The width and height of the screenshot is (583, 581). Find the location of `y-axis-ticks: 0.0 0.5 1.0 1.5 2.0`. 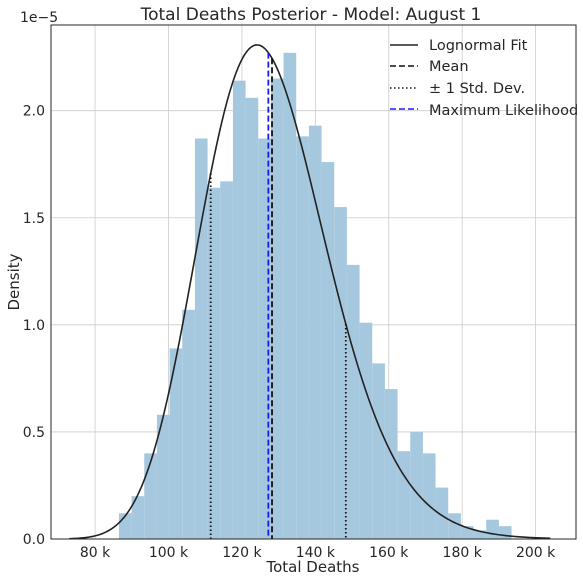

y-axis-ticks: 0.0 0.5 1.0 1.5 2.0 is located at coordinates (34, 326).